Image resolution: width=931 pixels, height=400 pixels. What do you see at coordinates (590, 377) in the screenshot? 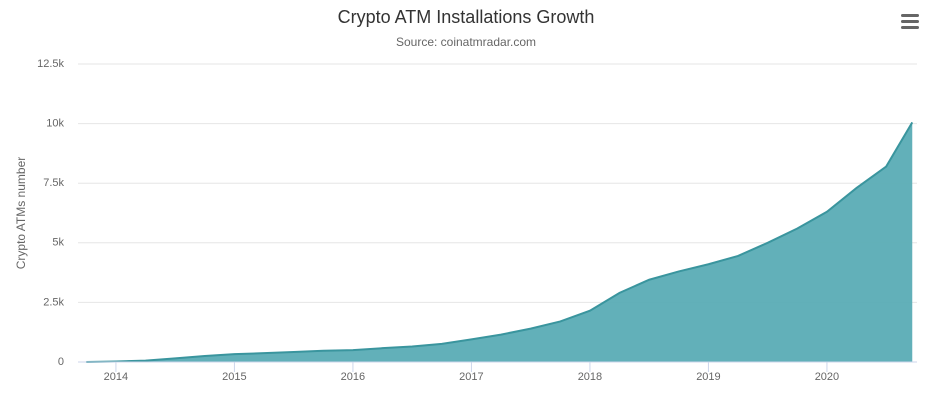
I see `x-tick-label: 2018` at bounding box center [590, 377].